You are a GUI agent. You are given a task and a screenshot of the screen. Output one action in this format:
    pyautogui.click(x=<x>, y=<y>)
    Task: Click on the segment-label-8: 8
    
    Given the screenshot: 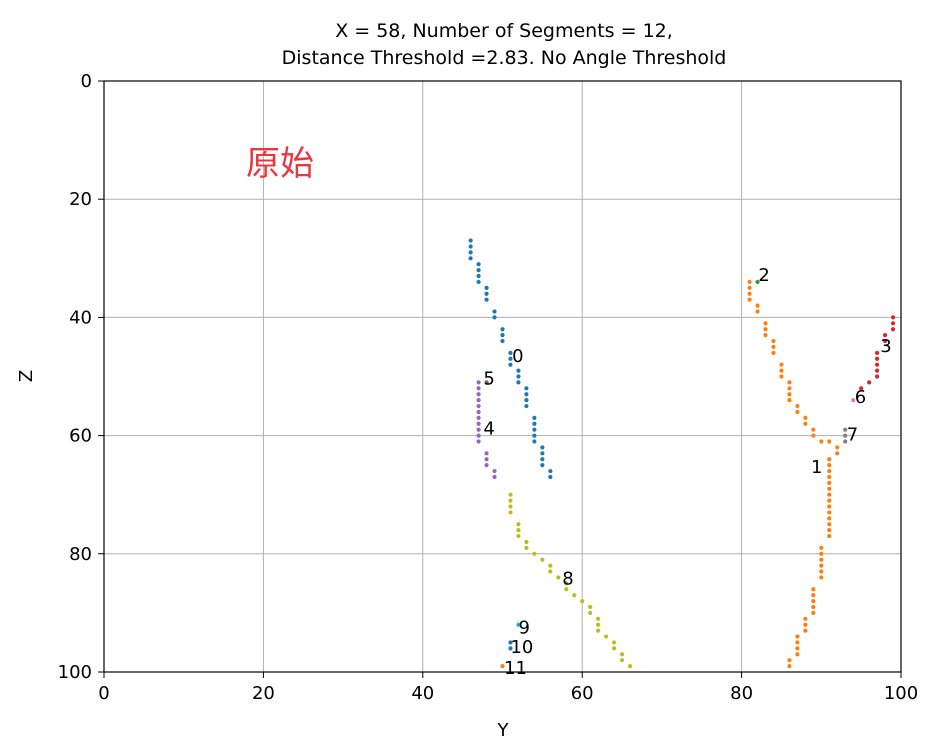 What is the action you would take?
    pyautogui.click(x=567, y=579)
    